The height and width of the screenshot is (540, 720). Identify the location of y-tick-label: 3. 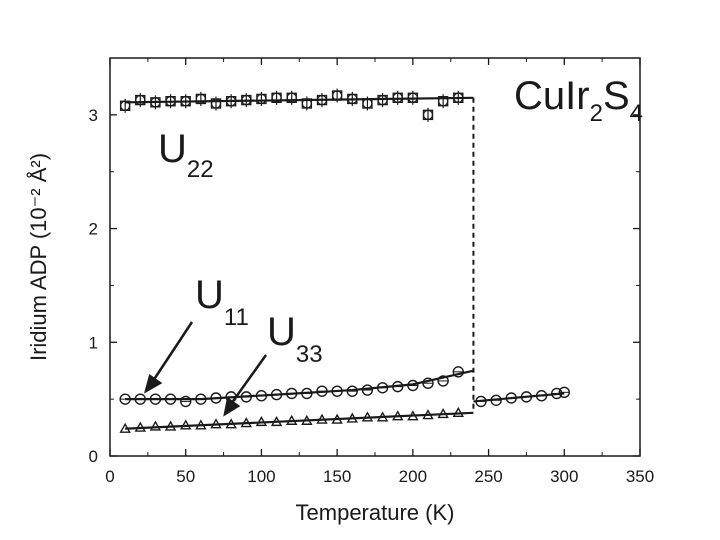
(93, 115).